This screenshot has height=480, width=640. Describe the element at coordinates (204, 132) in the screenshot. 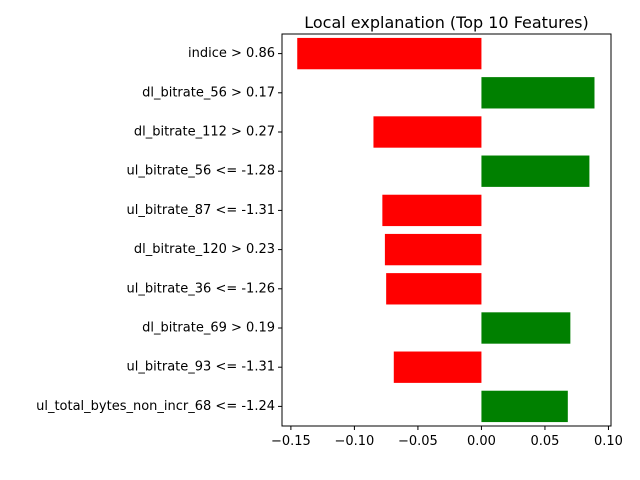

I see `y-tick-label-3: dl_bitrate_112 > 0.27` at that location.